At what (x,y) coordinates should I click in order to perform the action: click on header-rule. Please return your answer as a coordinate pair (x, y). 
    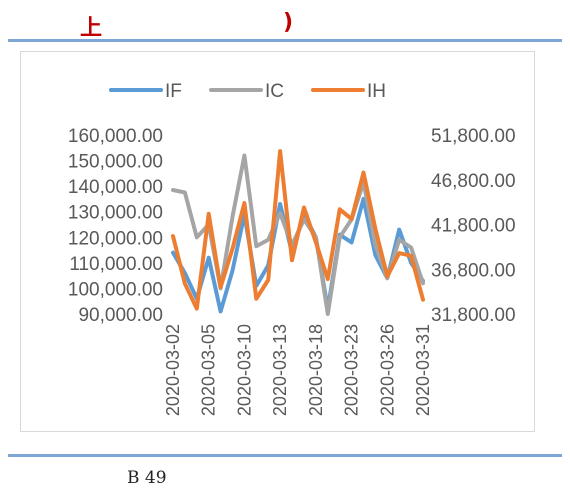
    Looking at the image, I should click on (285, 40).